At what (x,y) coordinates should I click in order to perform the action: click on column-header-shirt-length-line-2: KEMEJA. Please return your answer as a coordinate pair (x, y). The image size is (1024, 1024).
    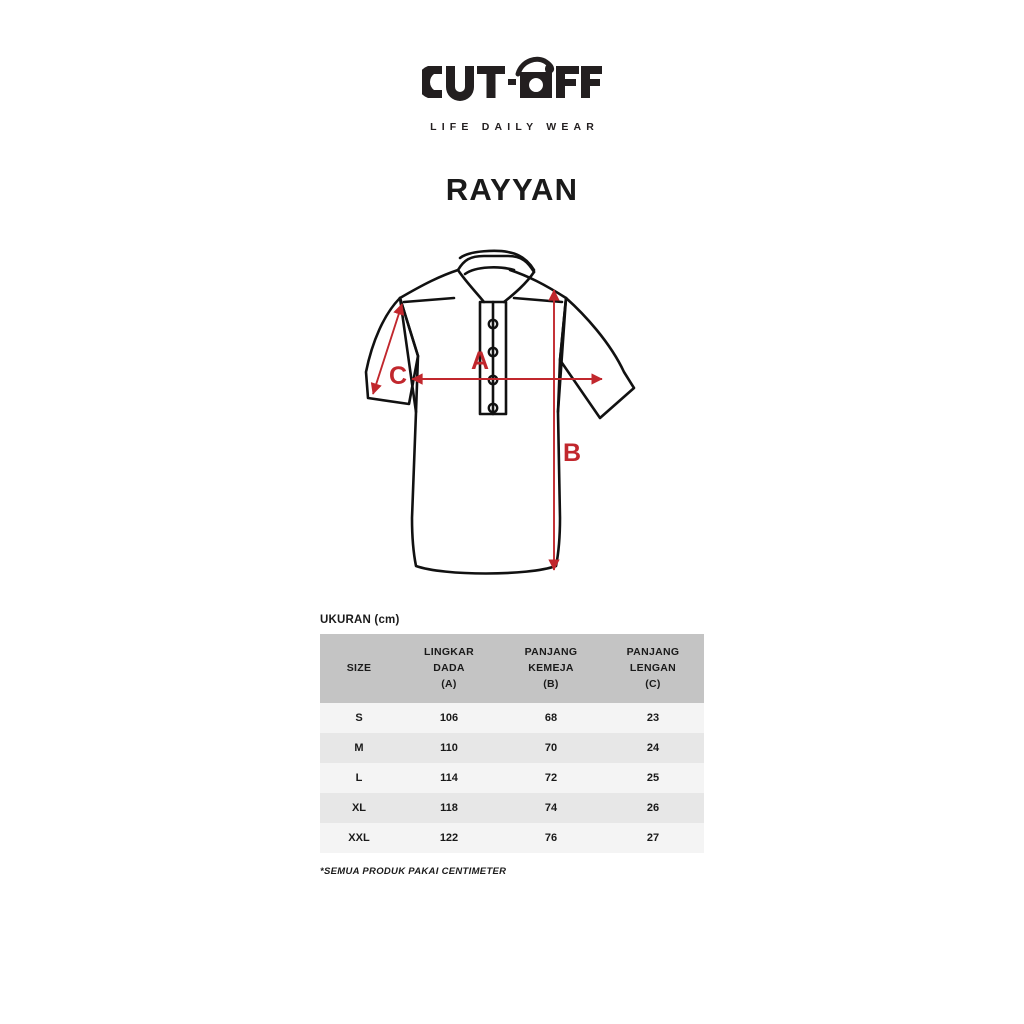
    Looking at the image, I should click on (551, 667).